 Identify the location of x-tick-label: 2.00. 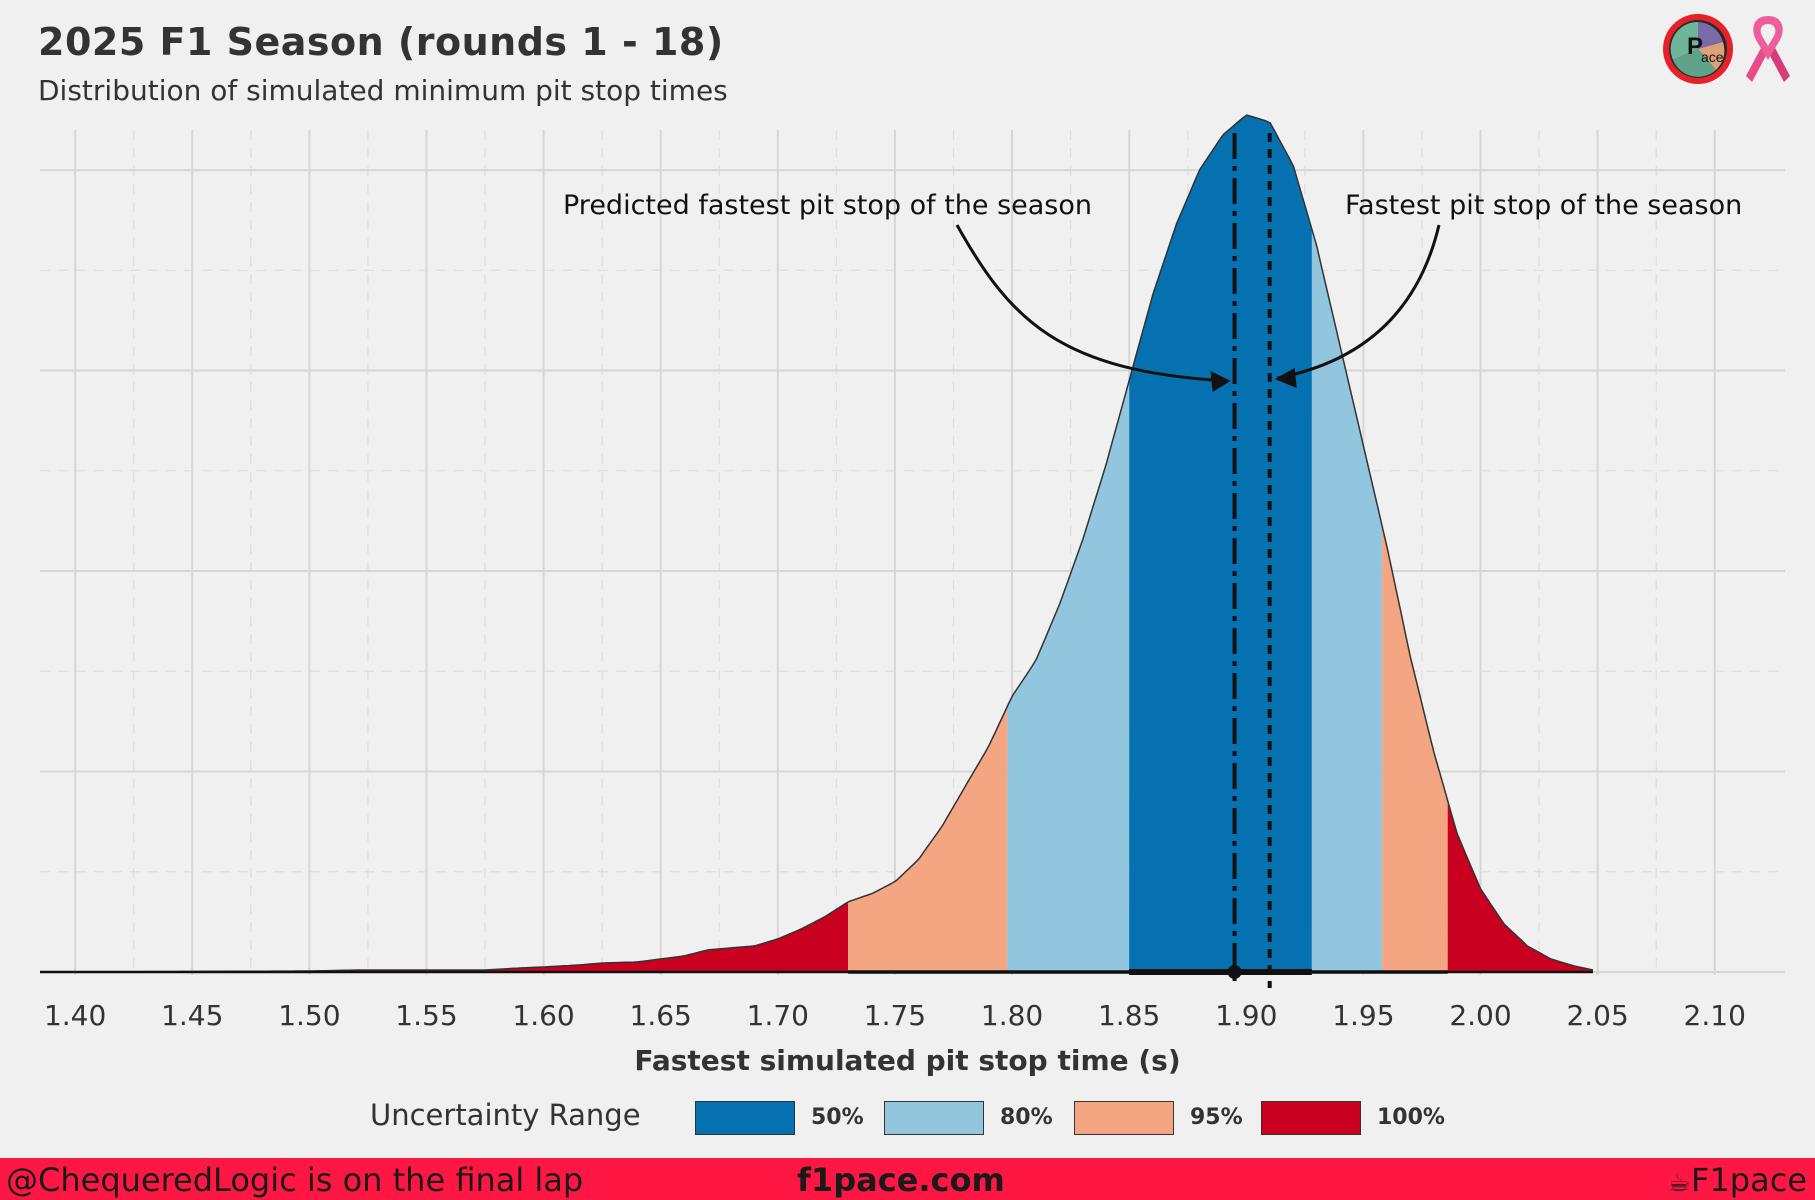
(1480, 1015).